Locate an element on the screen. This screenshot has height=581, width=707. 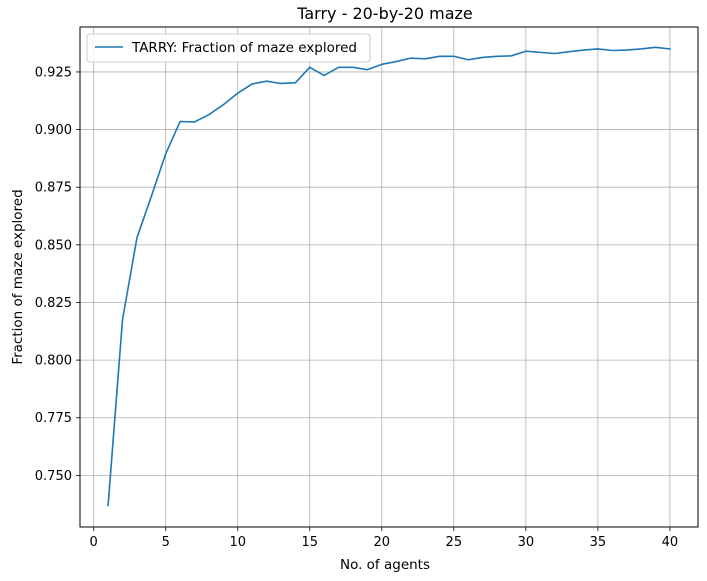
y-tick-label: 0.900 is located at coordinates (53, 130).